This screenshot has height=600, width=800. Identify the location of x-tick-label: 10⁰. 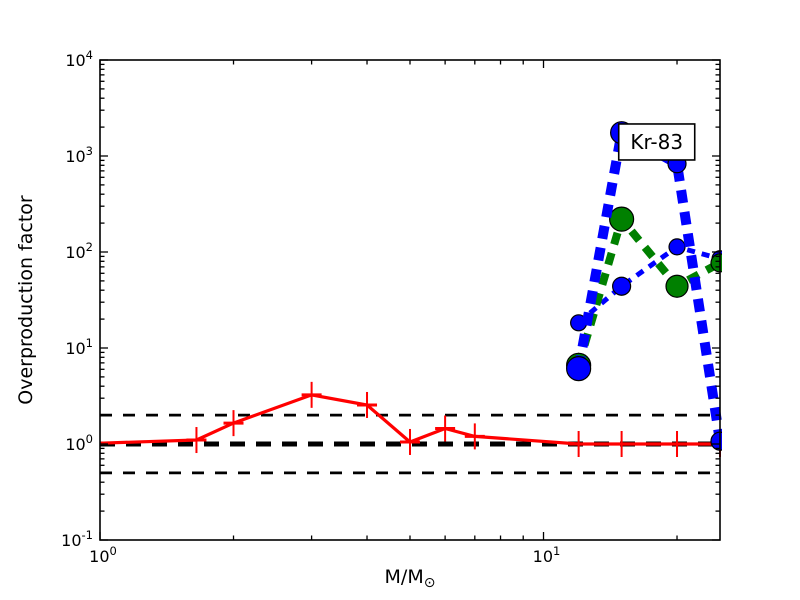
(103, 555).